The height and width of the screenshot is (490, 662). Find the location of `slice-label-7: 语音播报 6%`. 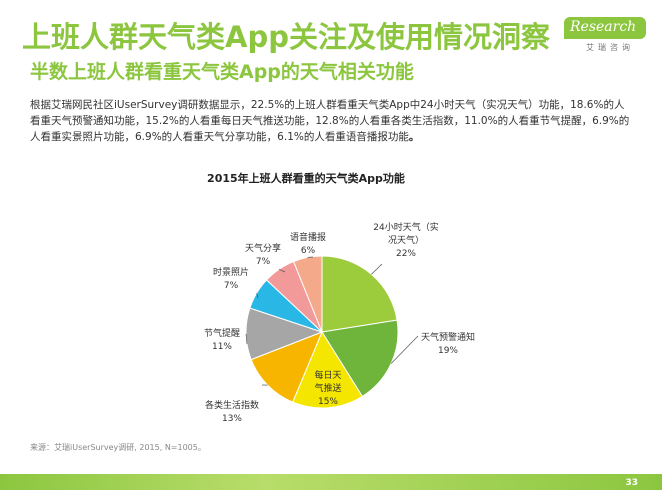

slice-label-7: 语音播报 6% is located at coordinates (308, 243).